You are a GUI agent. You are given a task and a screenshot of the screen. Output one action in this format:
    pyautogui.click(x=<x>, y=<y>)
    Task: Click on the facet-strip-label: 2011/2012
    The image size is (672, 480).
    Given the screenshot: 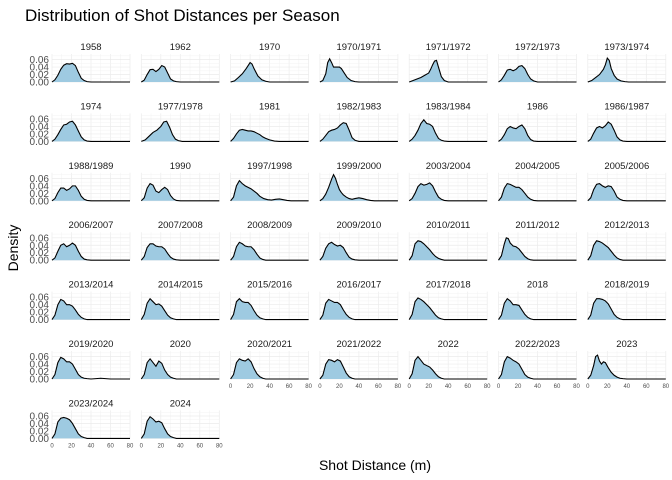 What is the action you would take?
    pyautogui.click(x=537, y=225)
    